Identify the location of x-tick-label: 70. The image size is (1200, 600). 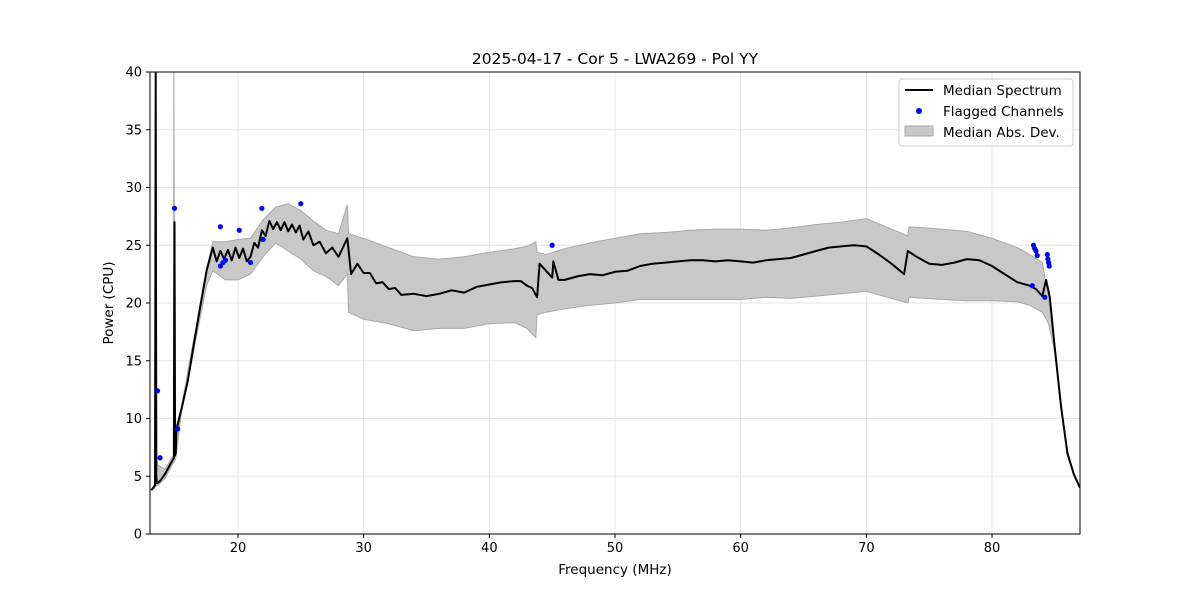
(866, 548).